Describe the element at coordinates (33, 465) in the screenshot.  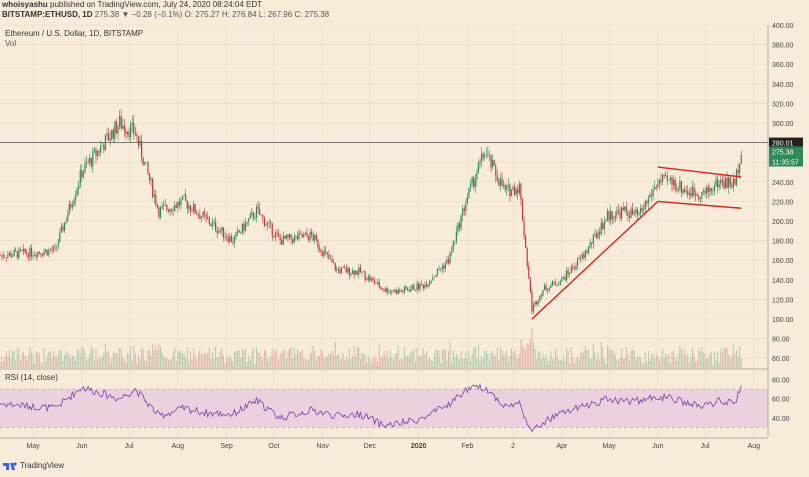
I see `tradingview-branding: TradingView` at that location.